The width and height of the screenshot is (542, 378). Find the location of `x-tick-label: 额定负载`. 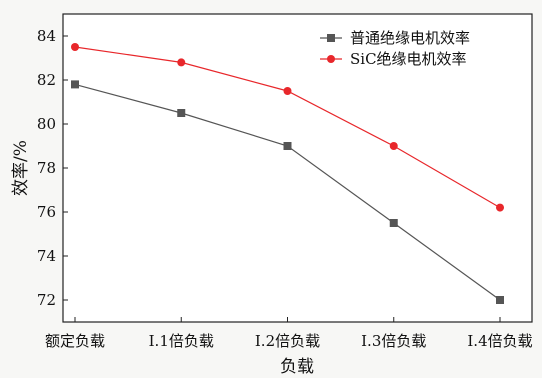

x-tick-label: 额定负载 is located at coordinates (75, 341).